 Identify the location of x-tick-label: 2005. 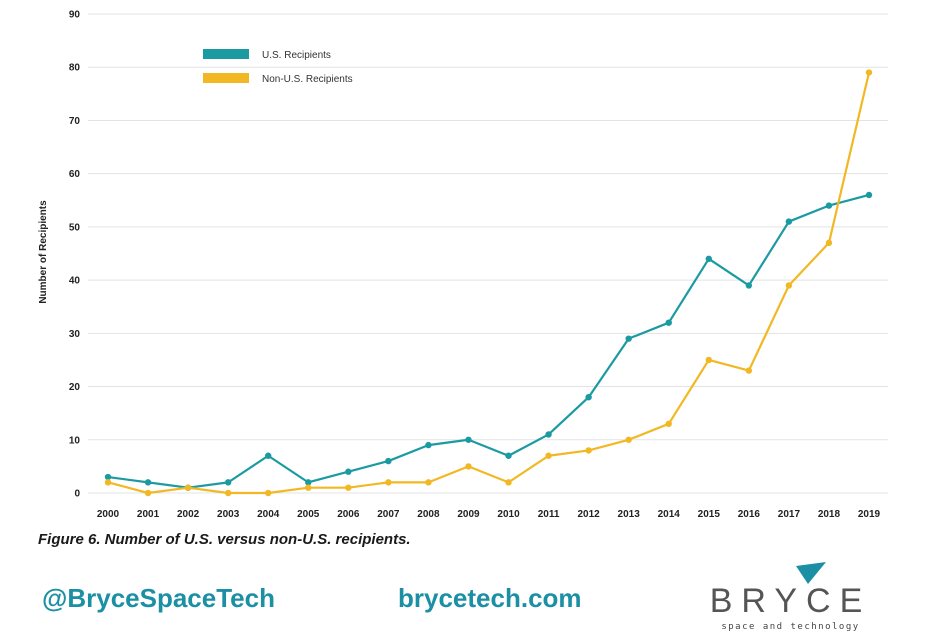
(308, 514).